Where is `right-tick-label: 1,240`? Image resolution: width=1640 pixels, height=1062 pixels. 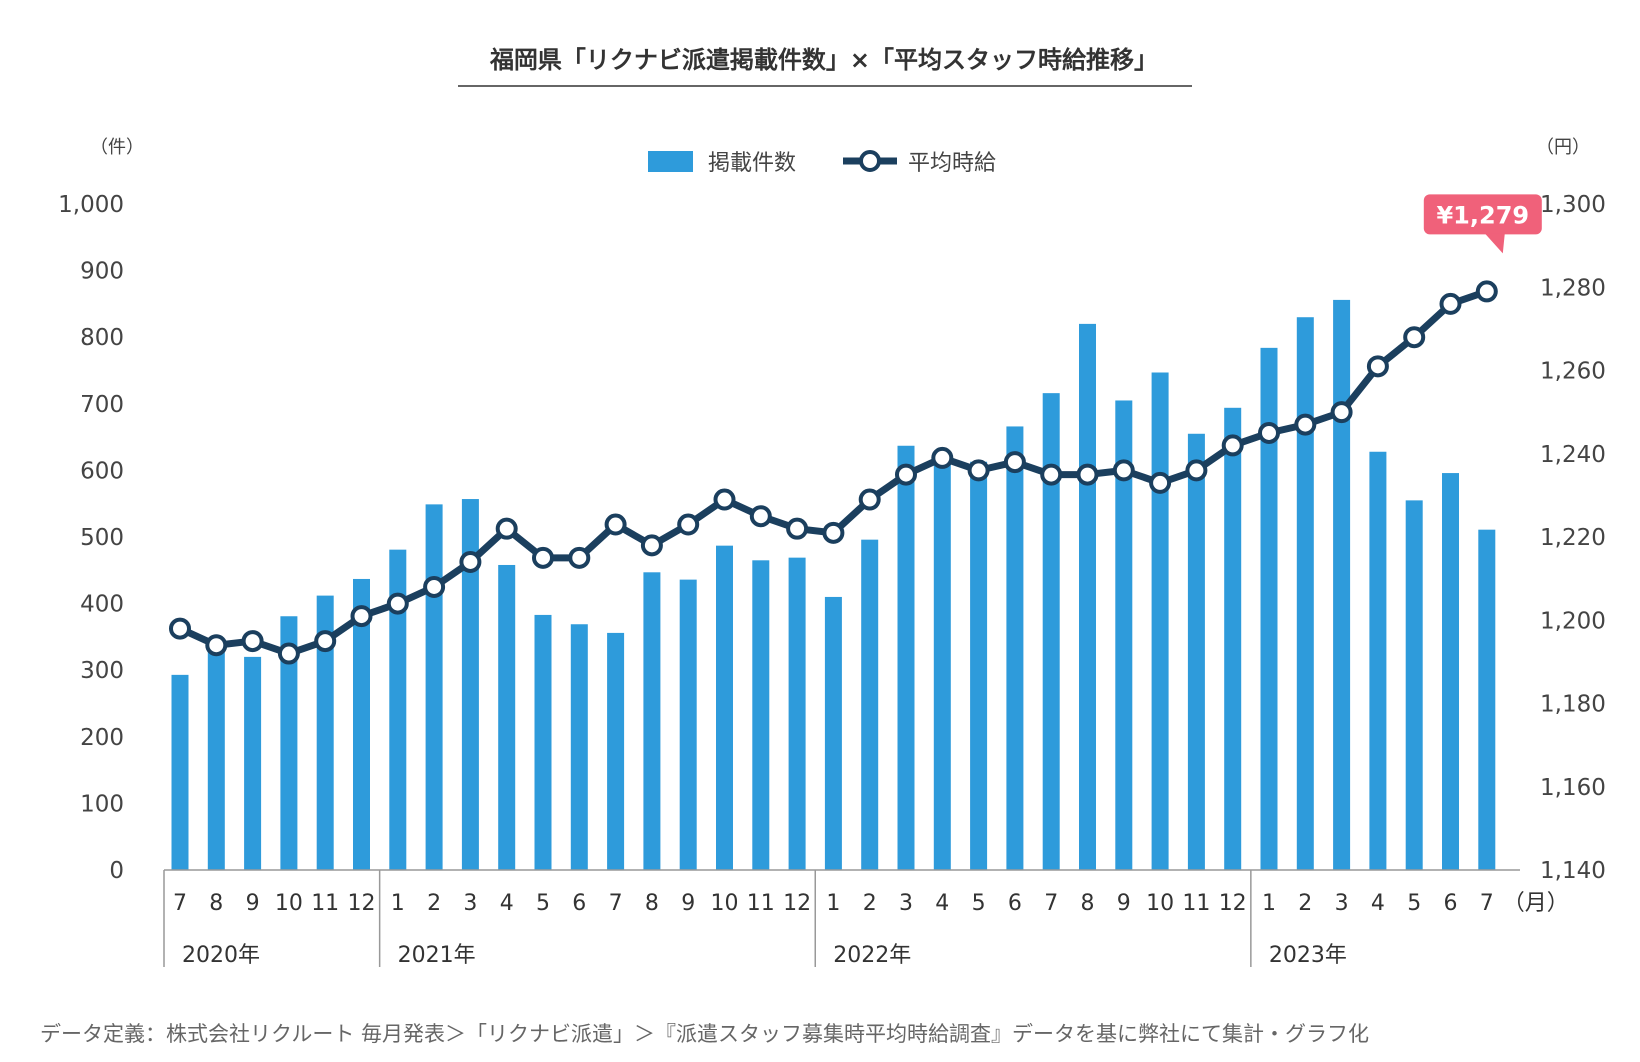 right-tick-label: 1,240 is located at coordinates (1573, 455).